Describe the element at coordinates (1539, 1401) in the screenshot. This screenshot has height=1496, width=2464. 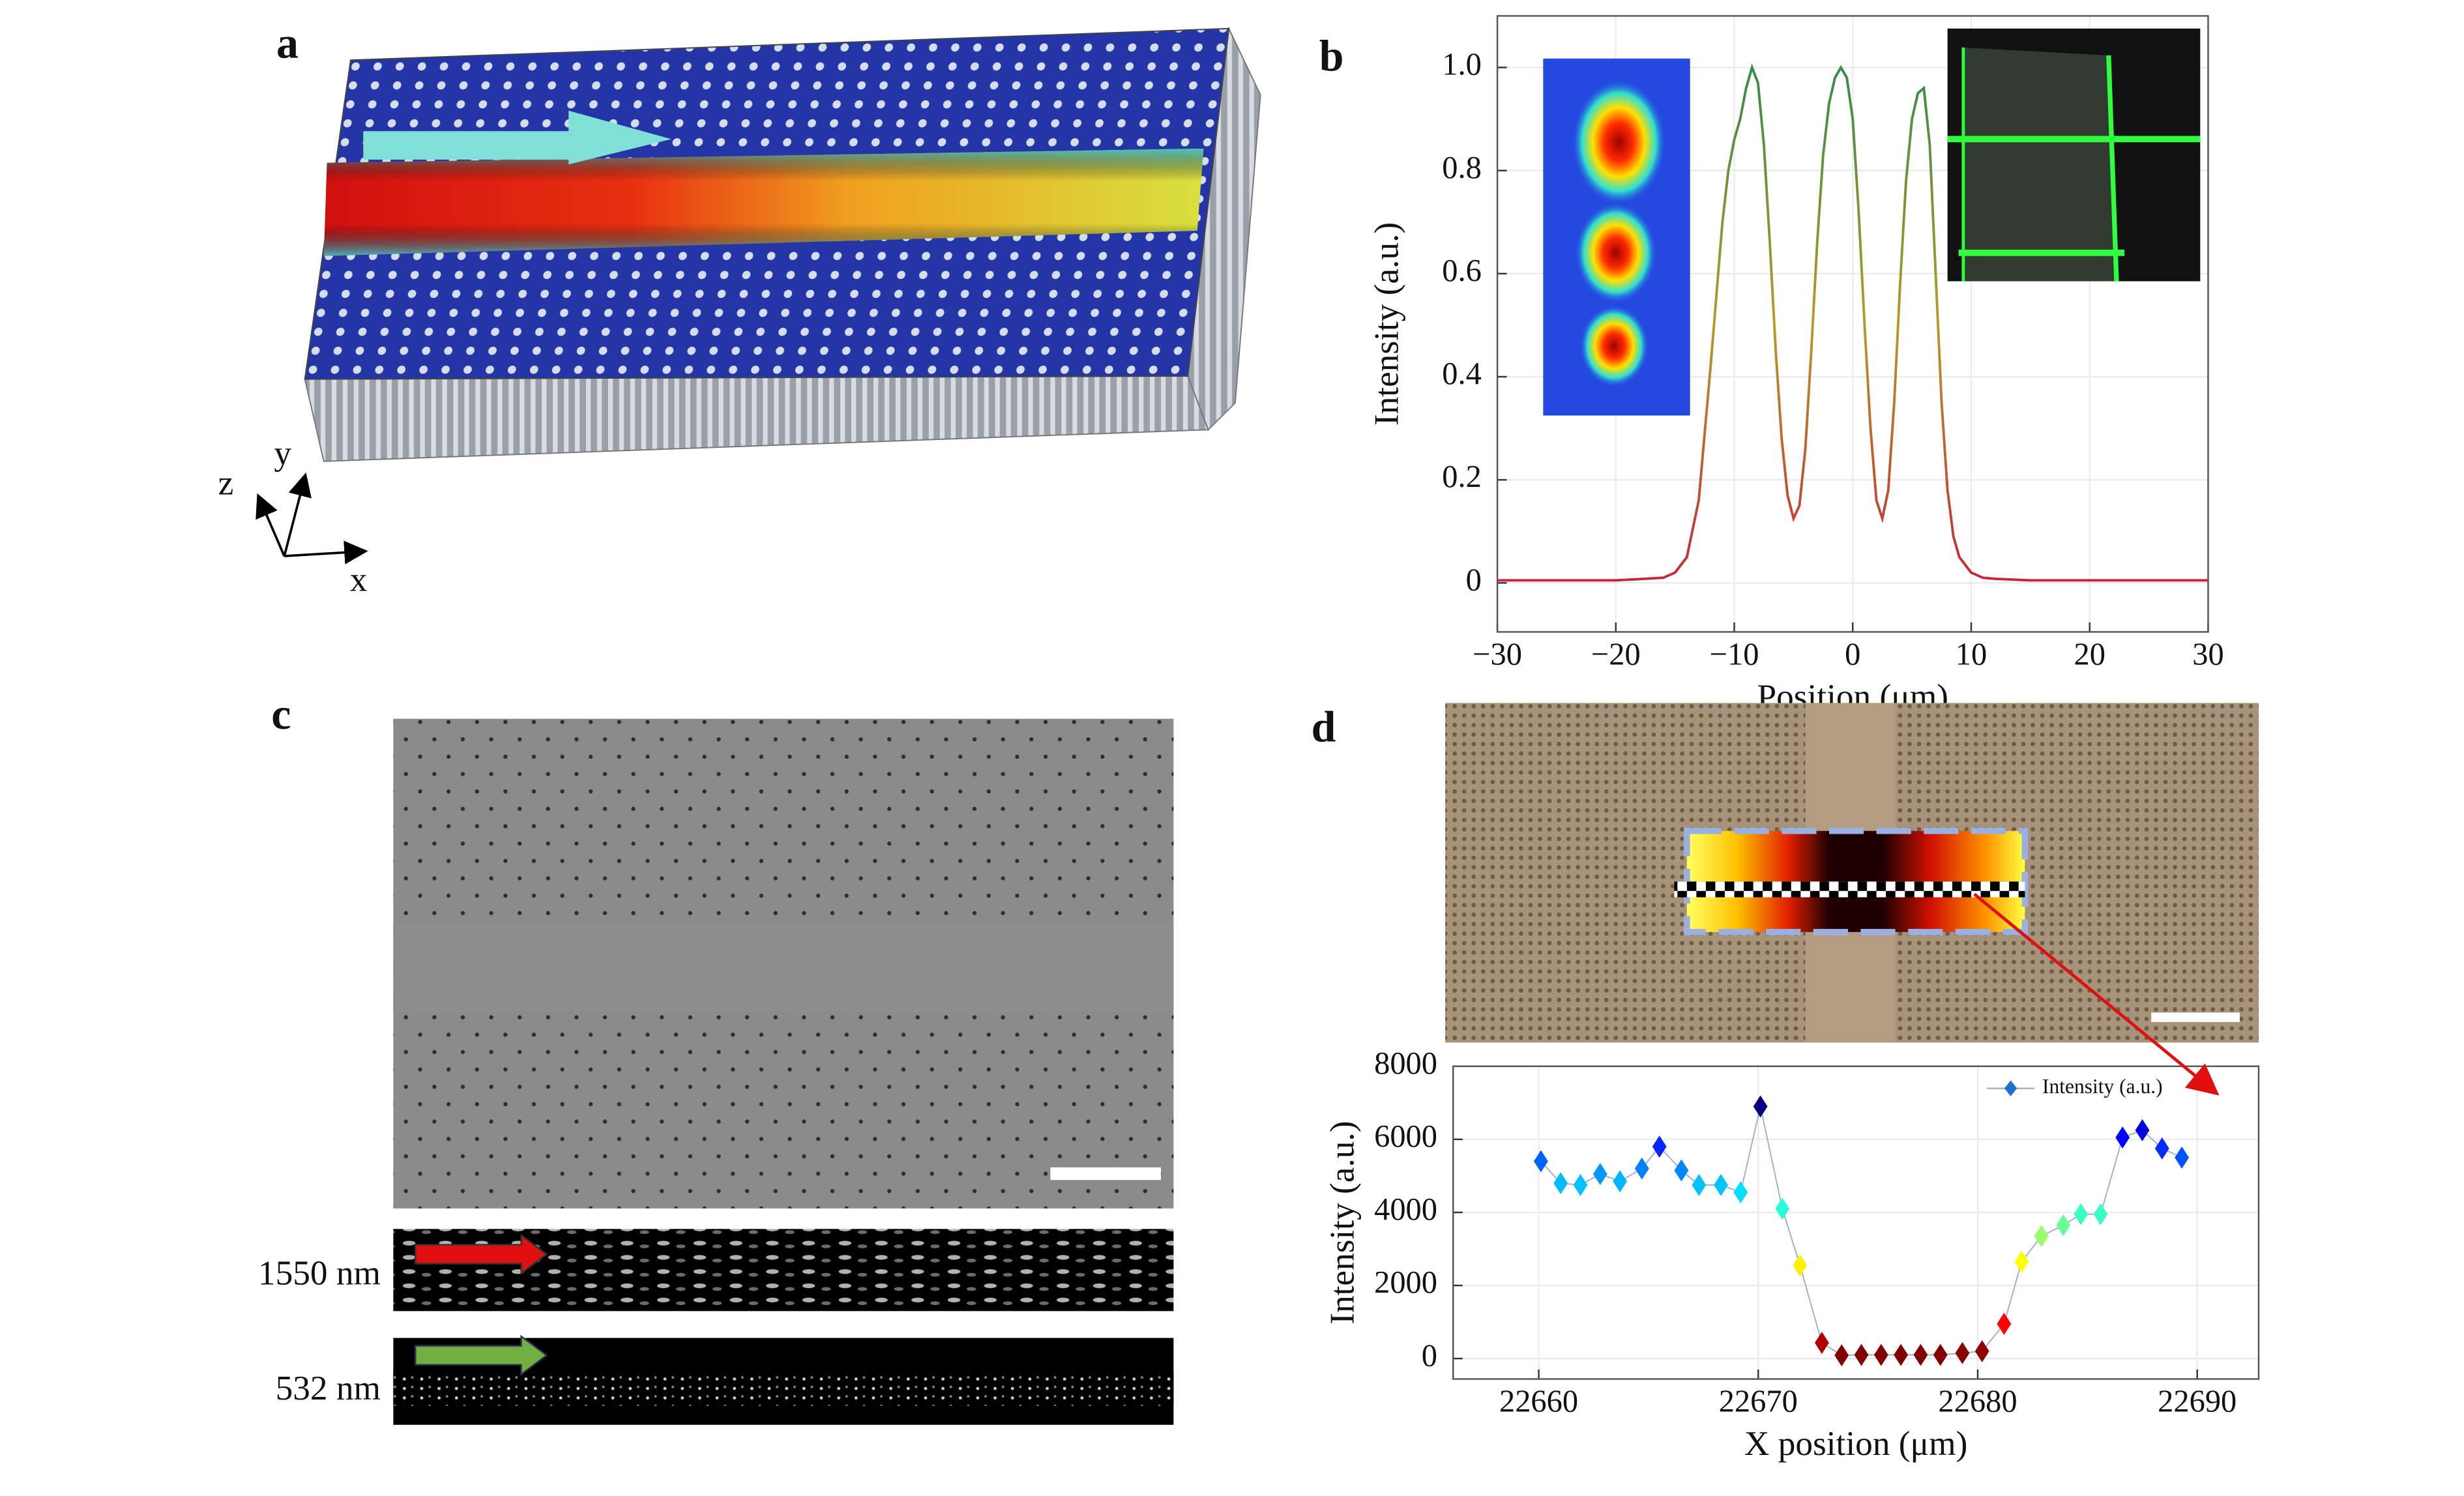
I see `x-tick-label: 22660` at that location.